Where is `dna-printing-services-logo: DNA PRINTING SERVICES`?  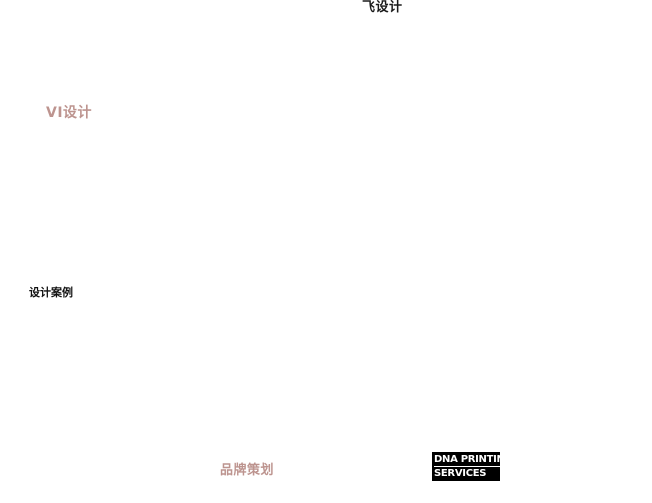
dna-printing-services-logo: DNA PRINTING SERVICES is located at coordinates (466, 466).